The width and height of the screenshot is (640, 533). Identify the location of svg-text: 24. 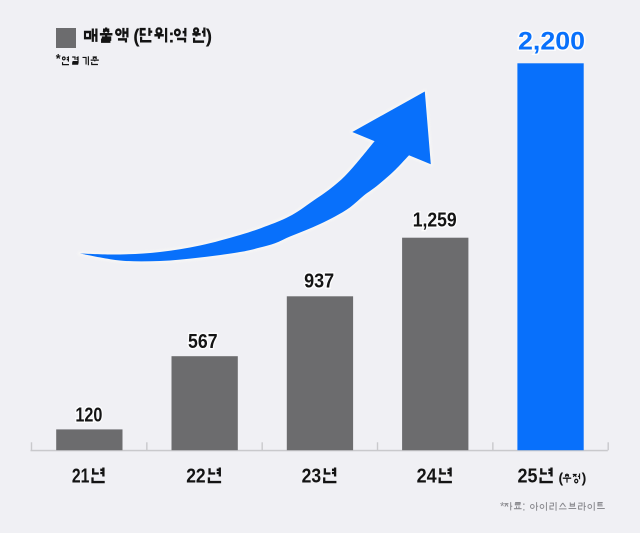
(427, 477).